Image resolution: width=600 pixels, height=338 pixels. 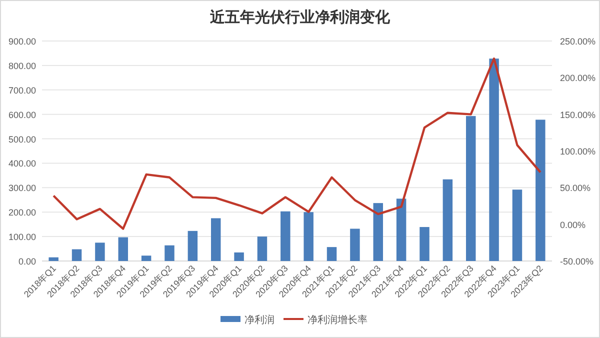 What do you see at coordinates (22, 163) in the screenshot?
I see `y-tick-label: 400.00` at bounding box center [22, 163].